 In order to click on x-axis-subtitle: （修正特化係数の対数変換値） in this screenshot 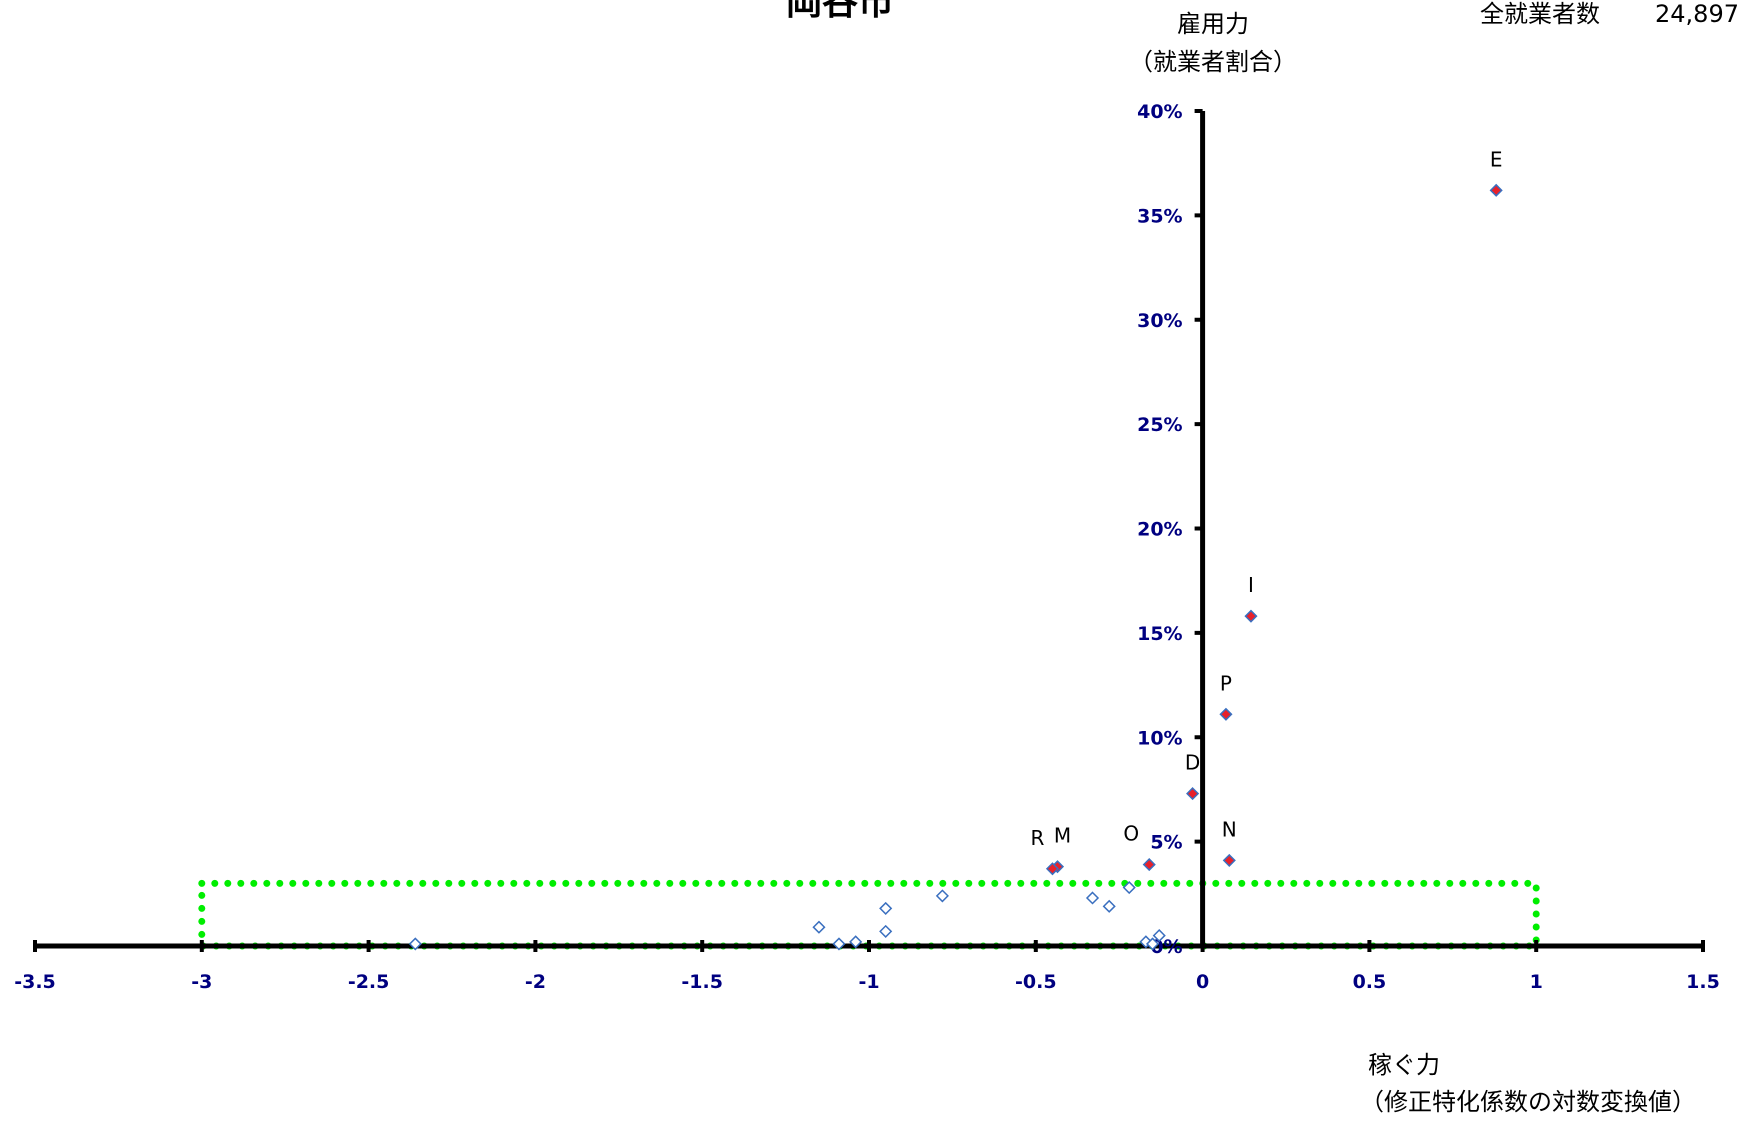, I will do `click(1528, 1102)`.